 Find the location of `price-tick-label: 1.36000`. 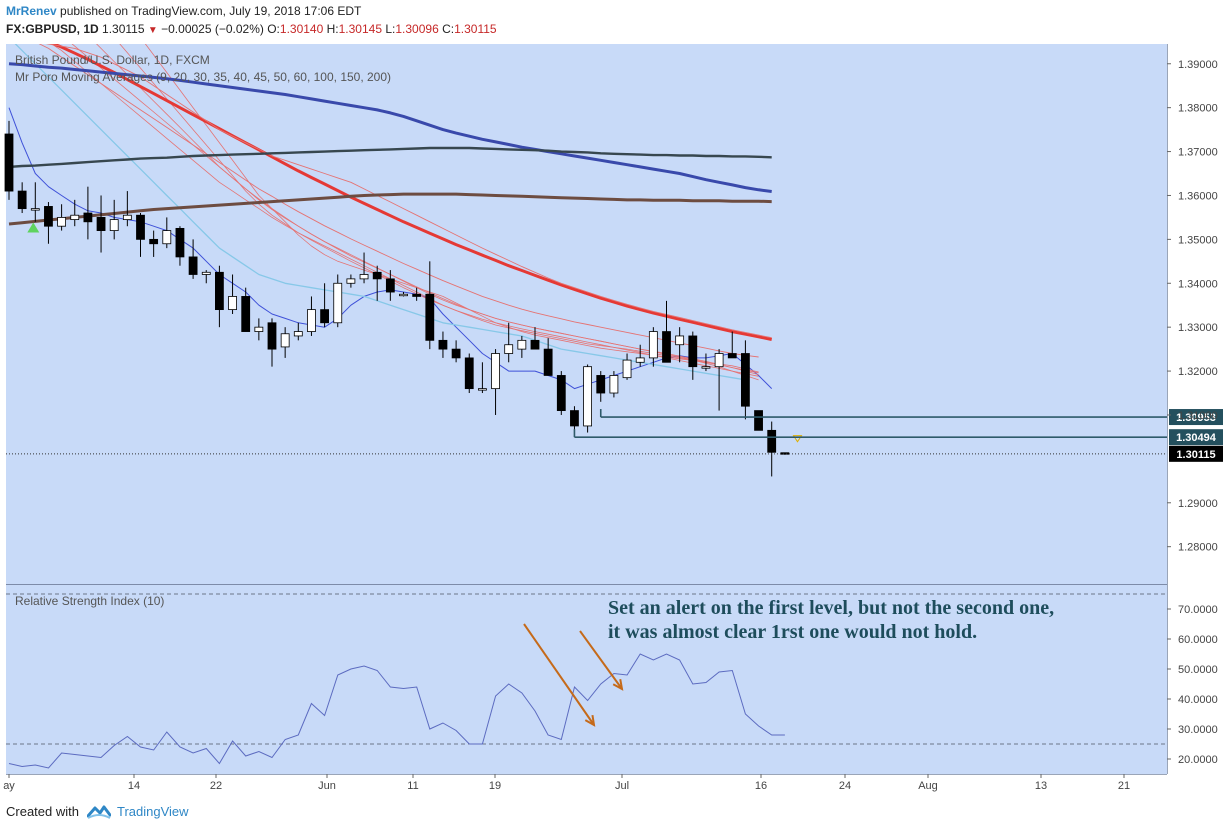

price-tick-label: 1.36000 is located at coordinates (1198, 196).